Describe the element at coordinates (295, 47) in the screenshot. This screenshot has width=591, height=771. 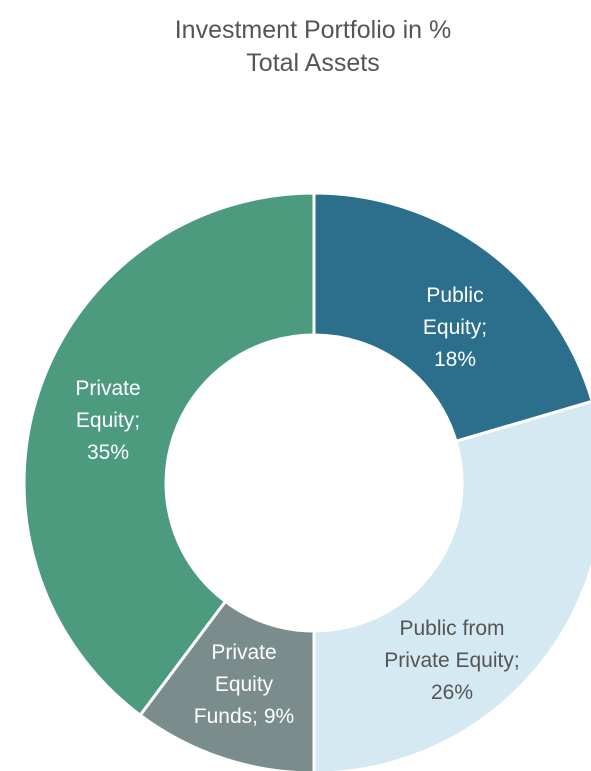
I see `chart-title: Investment Portfolio in % Total Assets` at that location.